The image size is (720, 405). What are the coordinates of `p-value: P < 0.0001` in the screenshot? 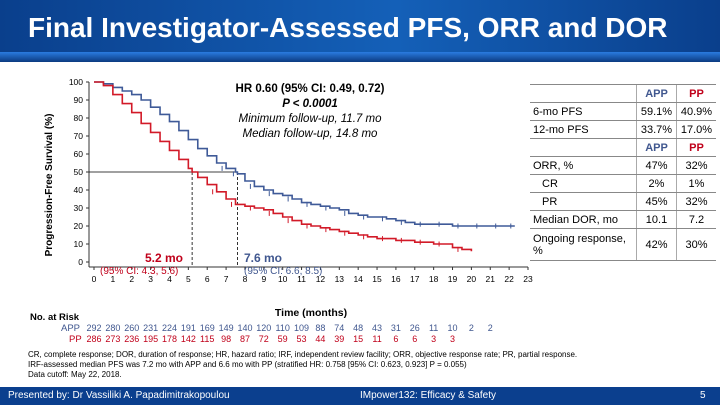 It's located at (310, 104).